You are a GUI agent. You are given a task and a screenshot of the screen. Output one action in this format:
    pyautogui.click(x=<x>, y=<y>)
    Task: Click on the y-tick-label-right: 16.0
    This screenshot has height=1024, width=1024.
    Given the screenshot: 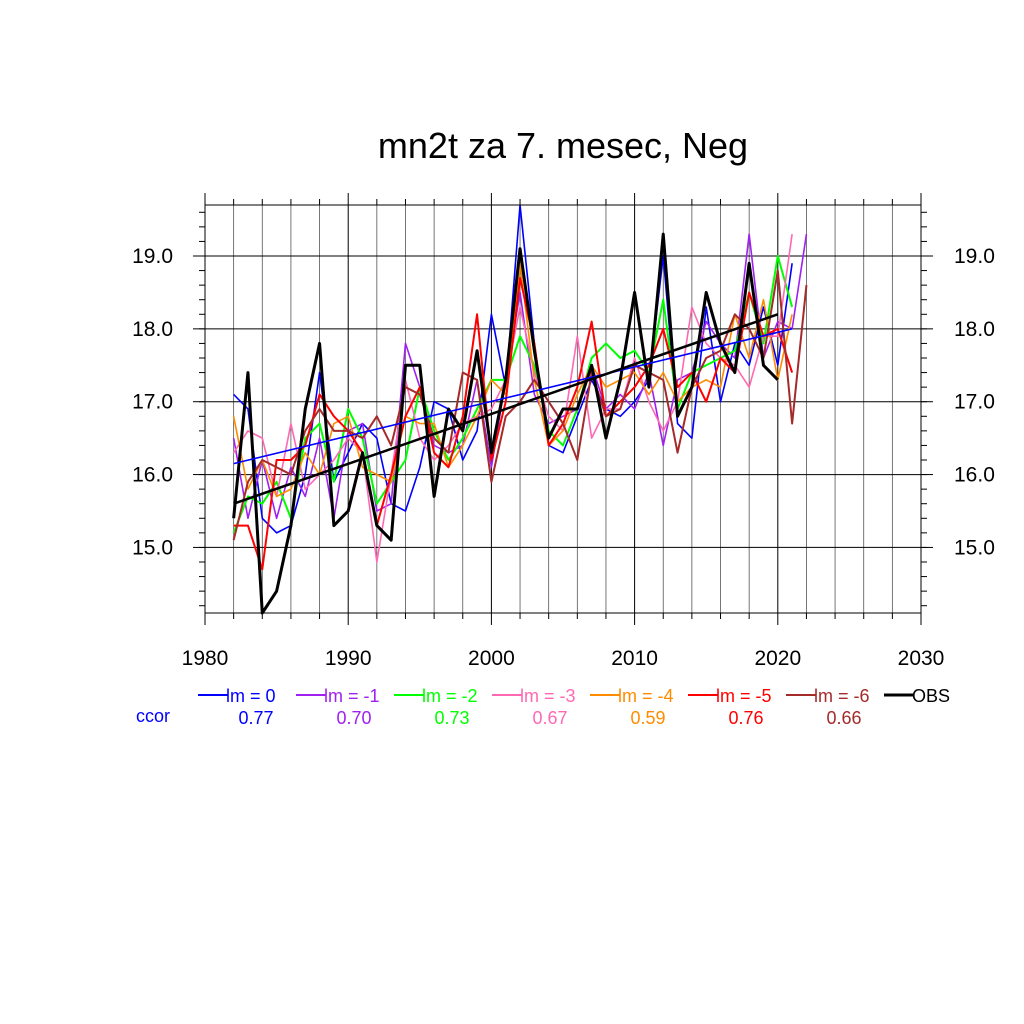 What is the action you would take?
    pyautogui.click(x=974, y=475)
    